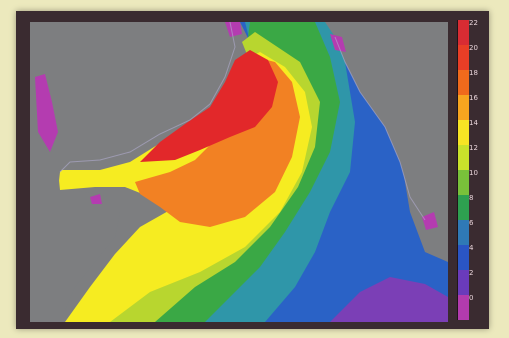 The height and width of the screenshot is (338, 509). What do you see at coordinates (473, 23) in the screenshot?
I see `scale-tick-label: 22` at bounding box center [473, 23].